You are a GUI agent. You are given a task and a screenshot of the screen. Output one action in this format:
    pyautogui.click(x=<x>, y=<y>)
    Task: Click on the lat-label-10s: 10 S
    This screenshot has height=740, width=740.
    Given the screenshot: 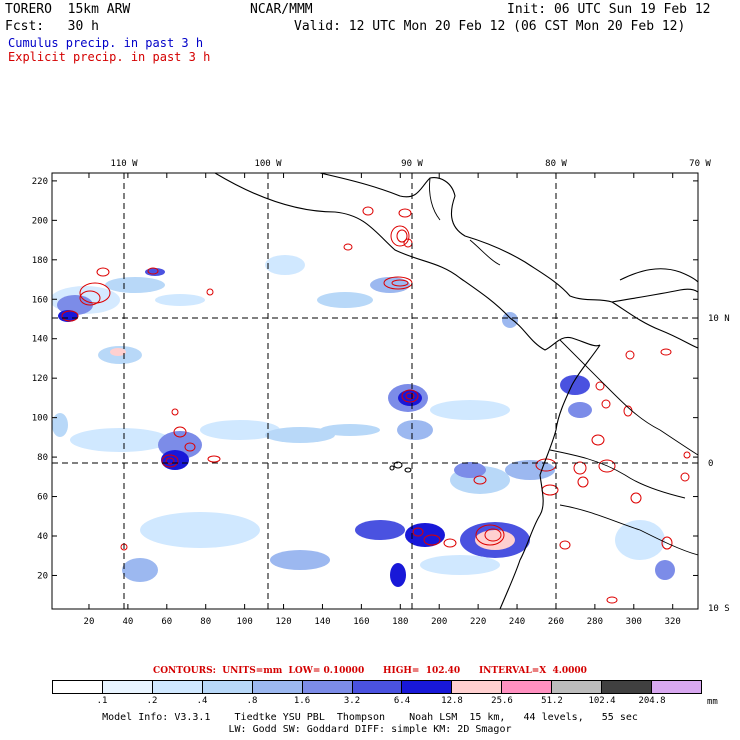 What is the action you would take?
    pyautogui.click(x=719, y=609)
    